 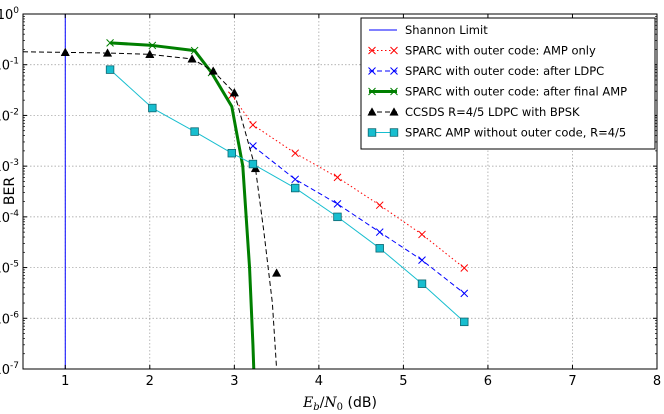 What do you see at coordinates (9, 217) in the screenshot?
I see `y-tick-label: 10⁻⁴` at bounding box center [9, 217].